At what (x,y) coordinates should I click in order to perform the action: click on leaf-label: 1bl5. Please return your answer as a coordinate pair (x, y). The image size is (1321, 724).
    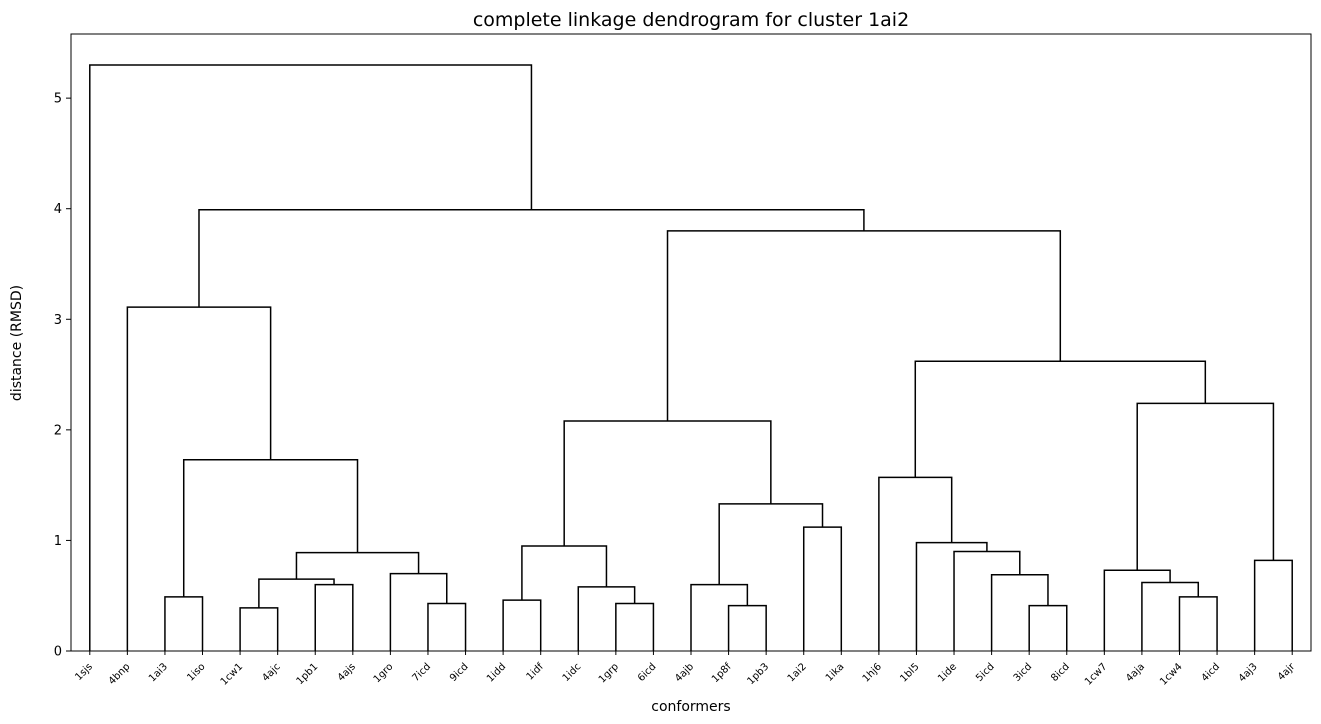
    Looking at the image, I should click on (909, 672).